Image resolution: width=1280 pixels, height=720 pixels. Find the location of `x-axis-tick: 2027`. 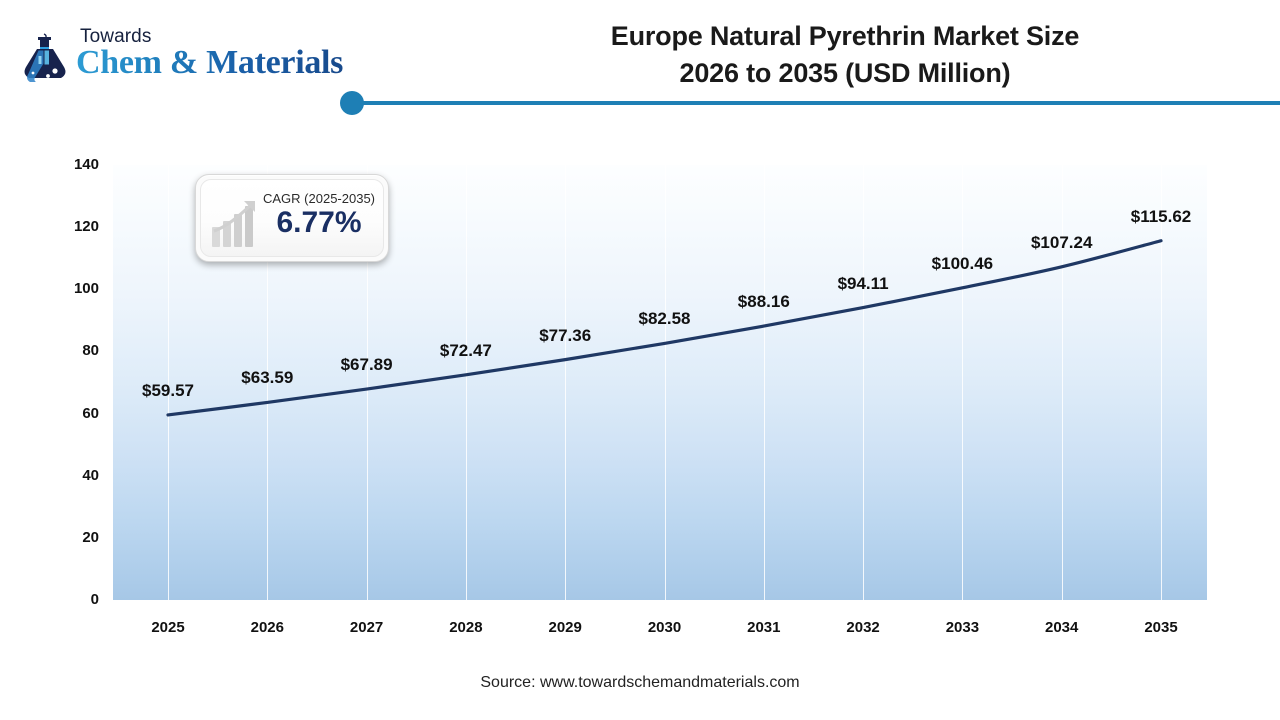

x-axis-tick: 2027 is located at coordinates (366, 627).